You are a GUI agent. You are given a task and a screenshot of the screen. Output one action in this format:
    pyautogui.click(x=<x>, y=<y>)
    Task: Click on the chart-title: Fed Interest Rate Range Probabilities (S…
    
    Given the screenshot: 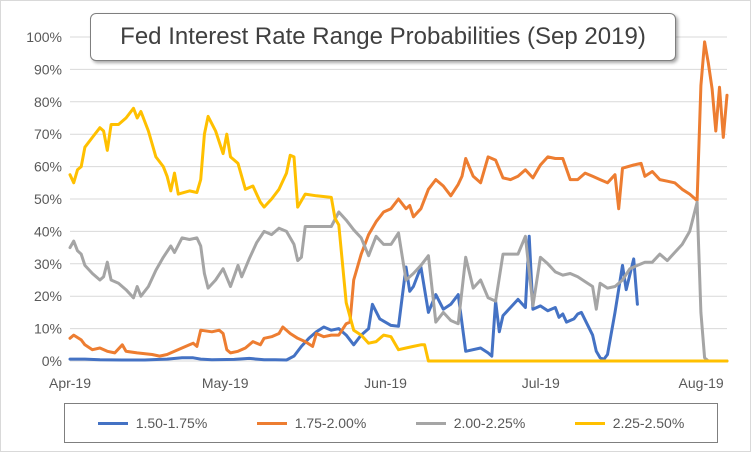 What is the action you would take?
    pyautogui.click(x=383, y=36)
    